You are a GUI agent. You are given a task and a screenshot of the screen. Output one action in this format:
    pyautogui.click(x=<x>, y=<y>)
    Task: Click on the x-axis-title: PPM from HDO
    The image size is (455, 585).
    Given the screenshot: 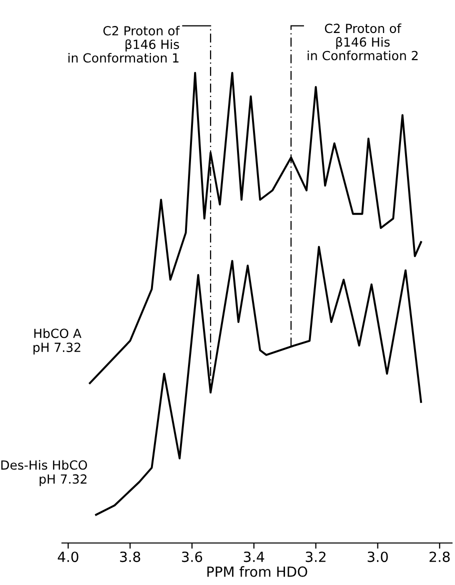 What is the action you would take?
    pyautogui.click(x=257, y=571)
    